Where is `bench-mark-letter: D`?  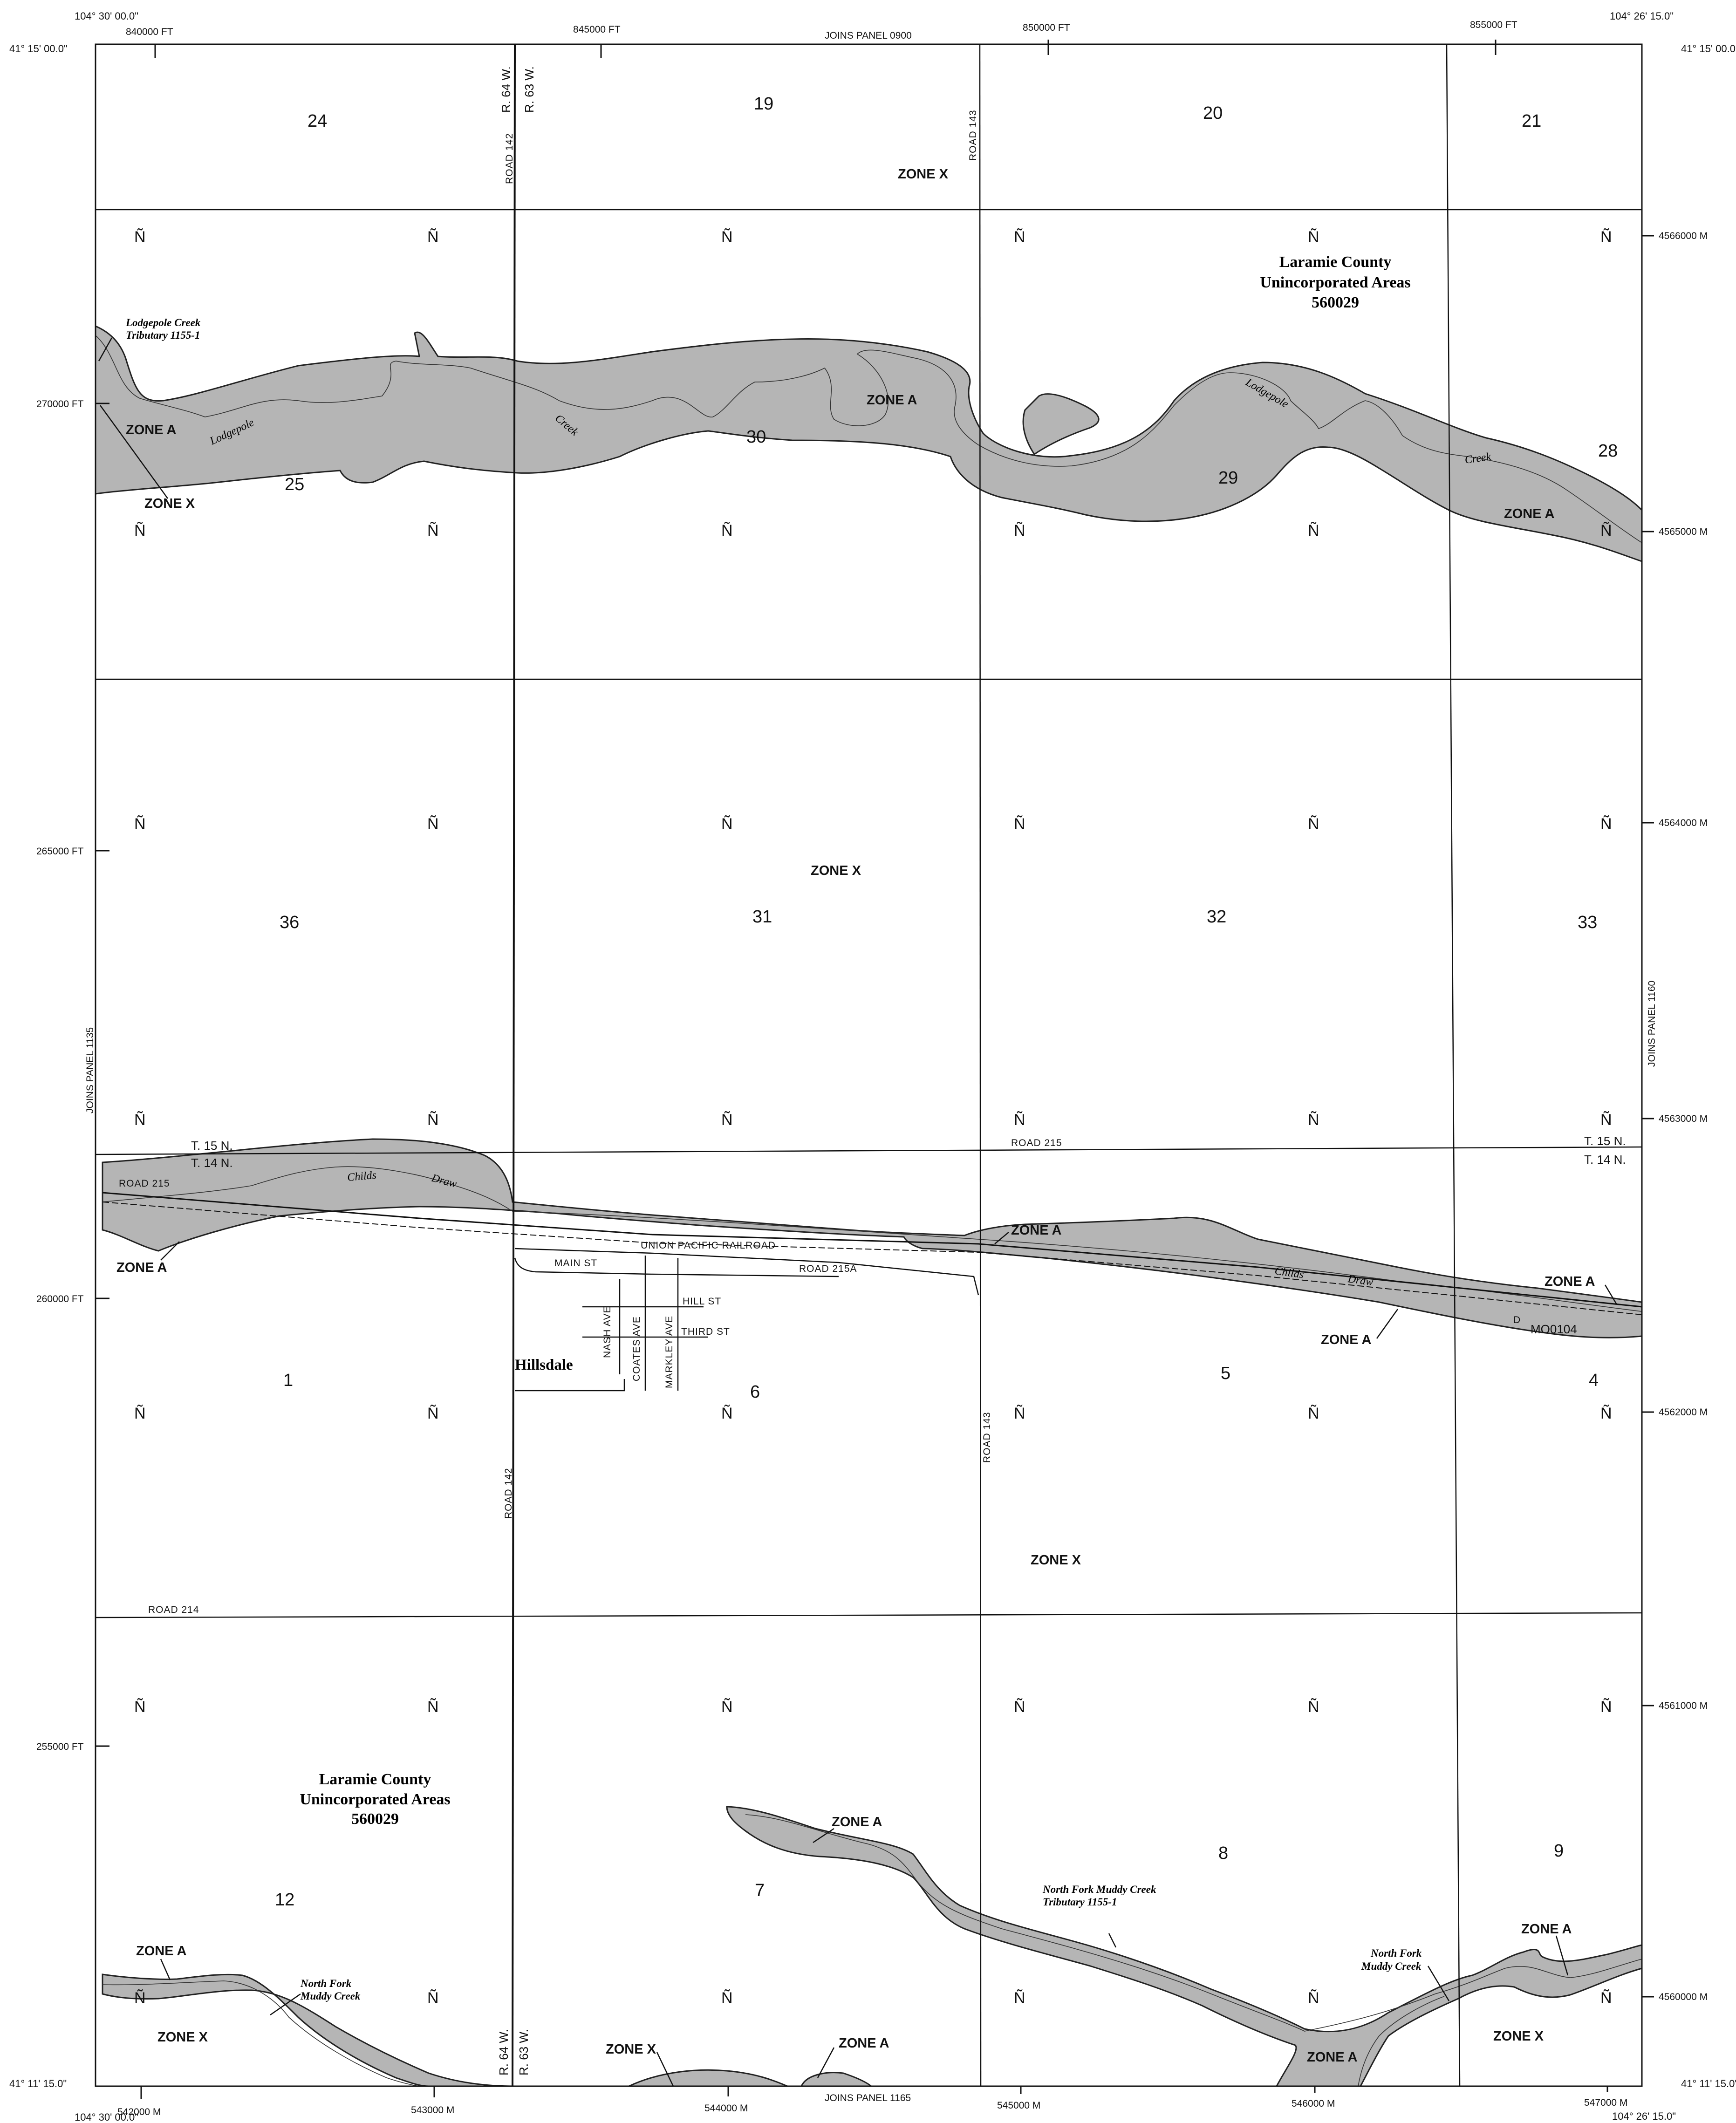 bench-mark-letter: D is located at coordinates (1517, 1320).